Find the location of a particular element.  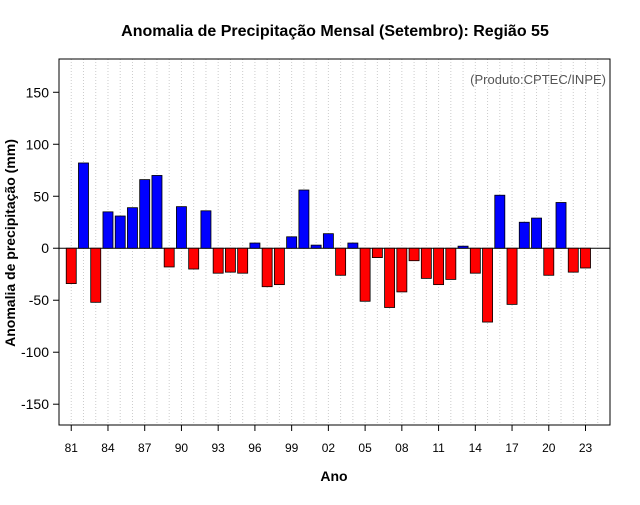

x-tick-label: 87 is located at coordinates (145, 448).